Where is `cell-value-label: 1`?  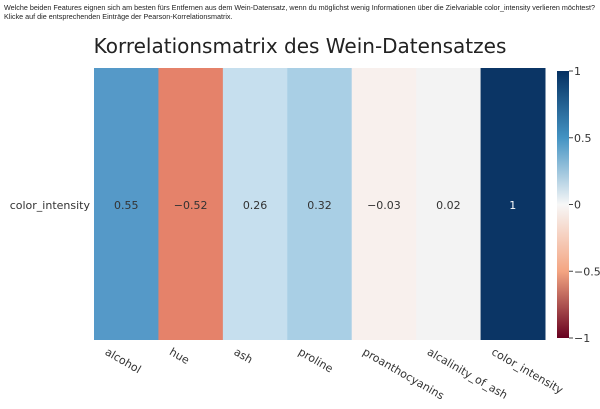
cell-value-label: 1 is located at coordinates (512, 205).